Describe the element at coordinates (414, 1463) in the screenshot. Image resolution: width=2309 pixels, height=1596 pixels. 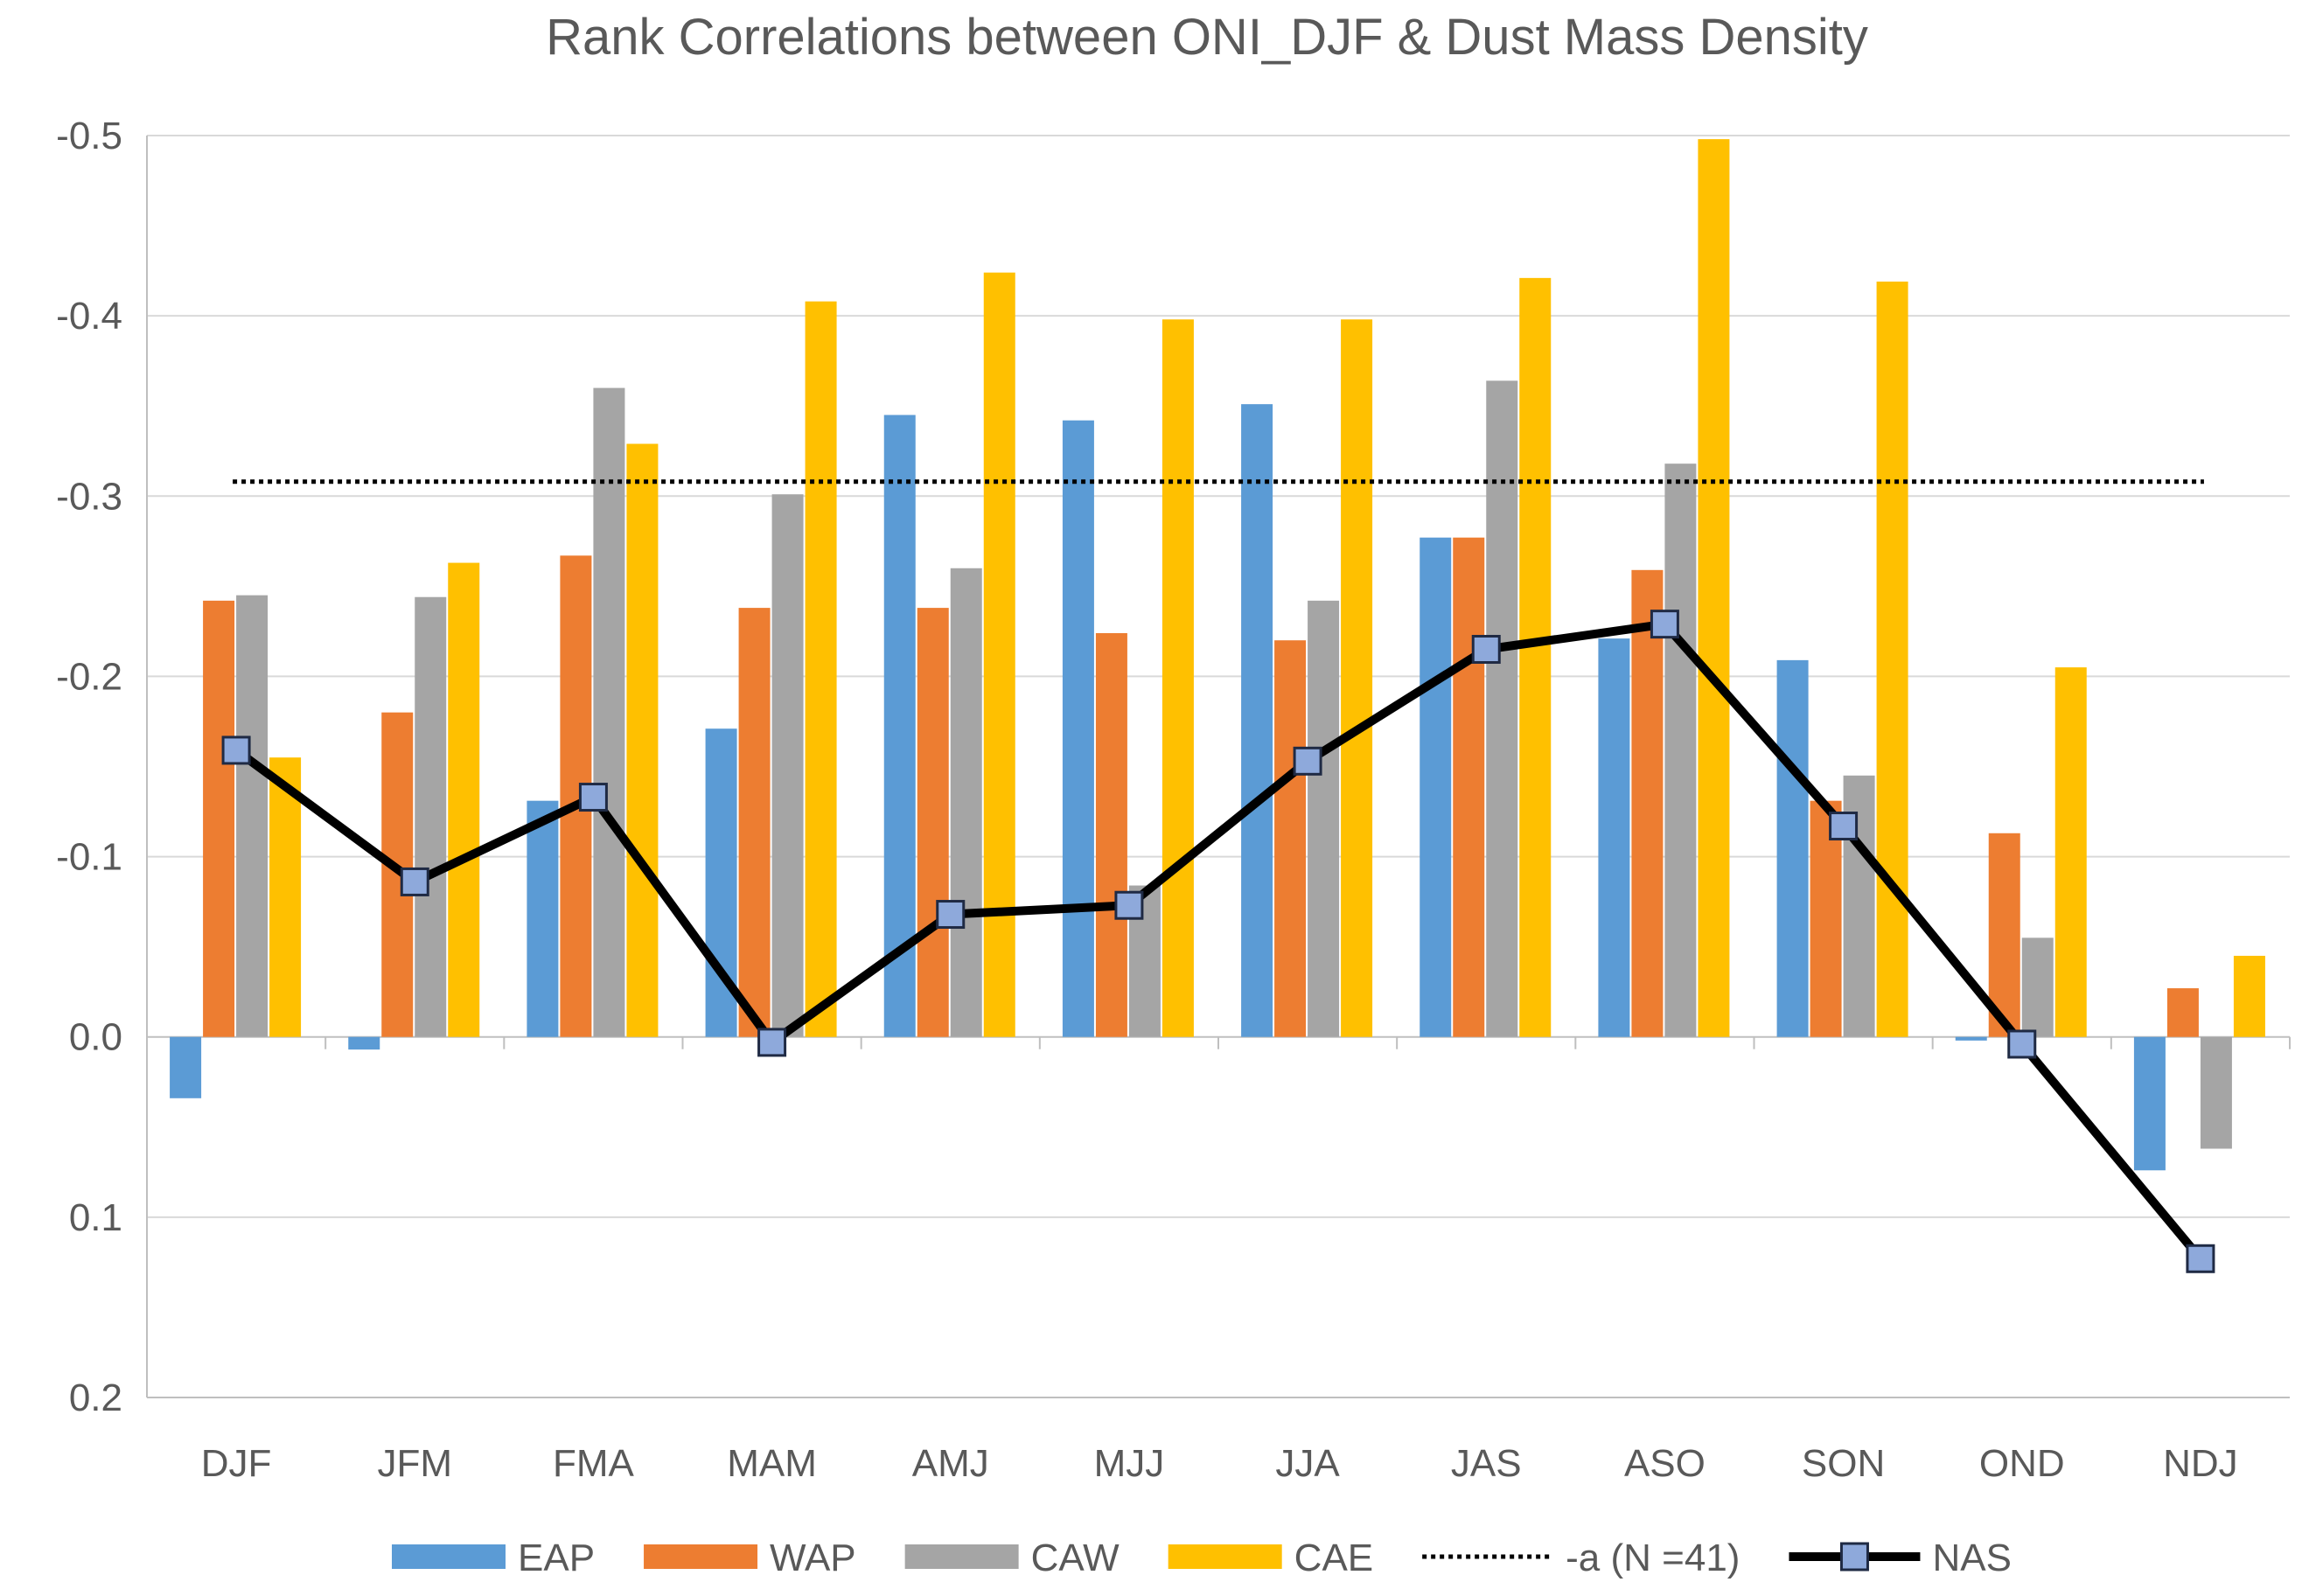
I see `x-tick-label: JFM` at that location.